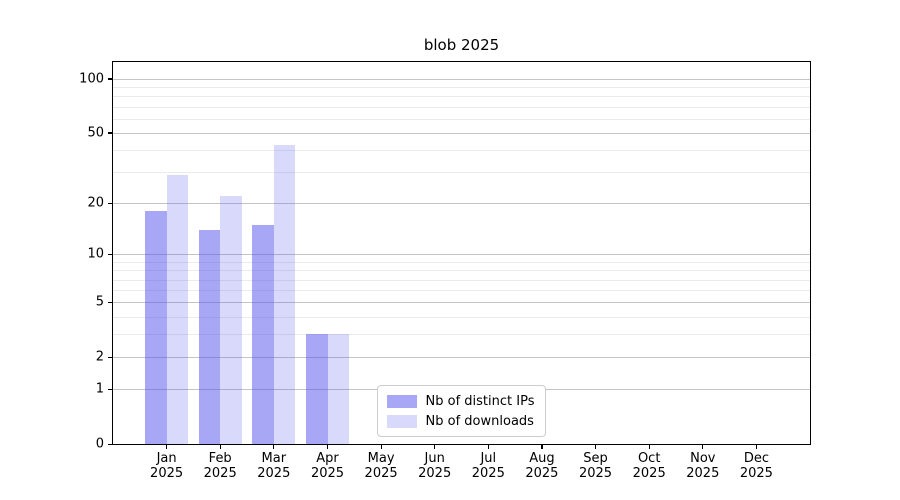  I want to click on y-tick-label-0: 0, so click(99, 444).